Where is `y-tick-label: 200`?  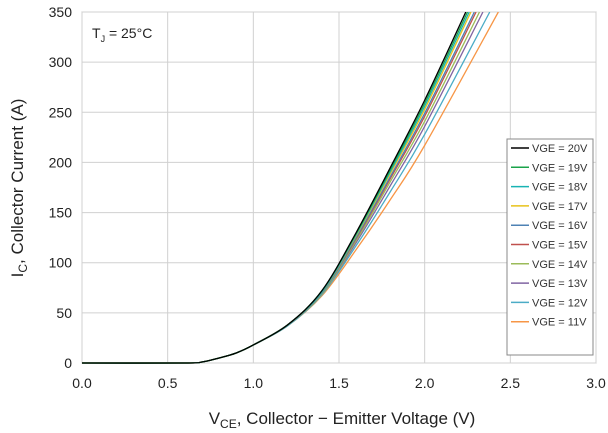
y-tick-label: 200 is located at coordinates (61, 162).